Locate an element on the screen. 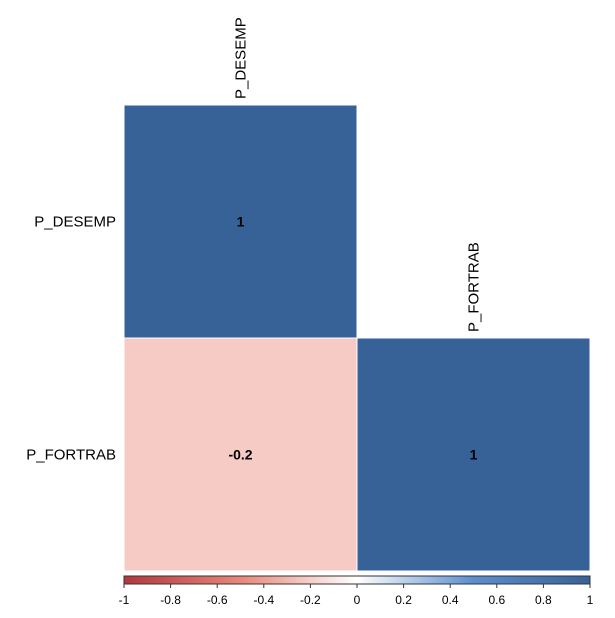 Image resolution: width=615 pixels, height=618 pixels. col-label-p-desemp: P_DESEMP is located at coordinates (241, 58).